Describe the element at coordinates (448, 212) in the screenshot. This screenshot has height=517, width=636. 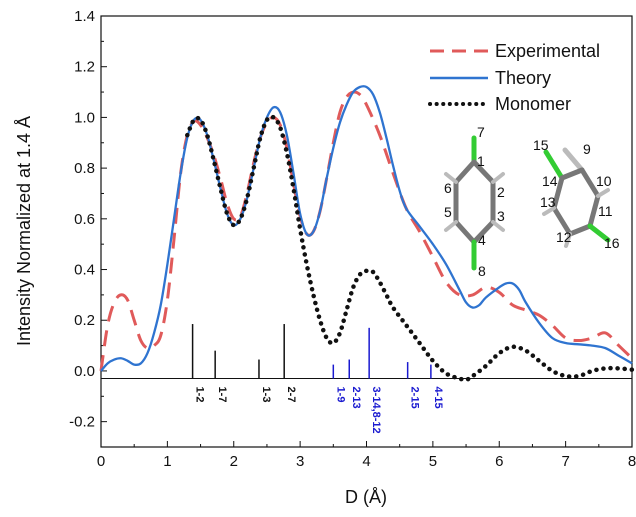
I see `svg-text: 5` at that location.